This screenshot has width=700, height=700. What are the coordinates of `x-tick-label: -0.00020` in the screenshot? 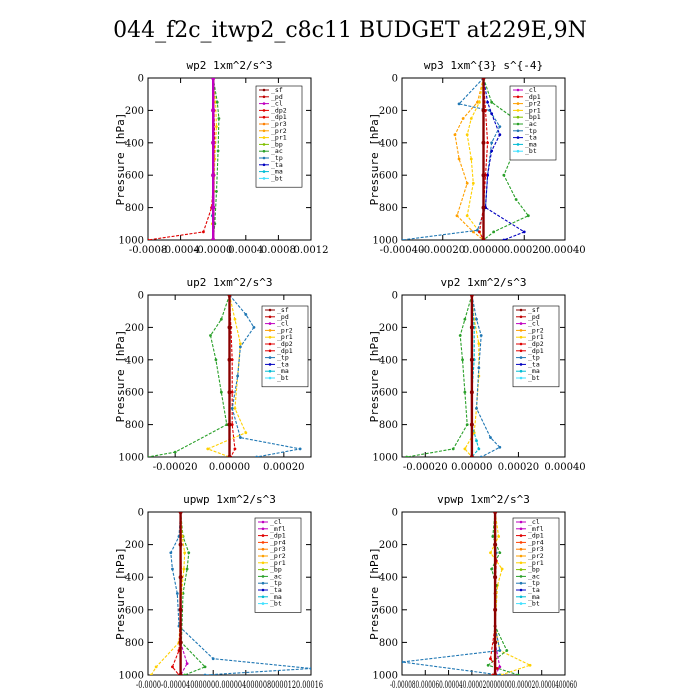 It's located at (442, 250).